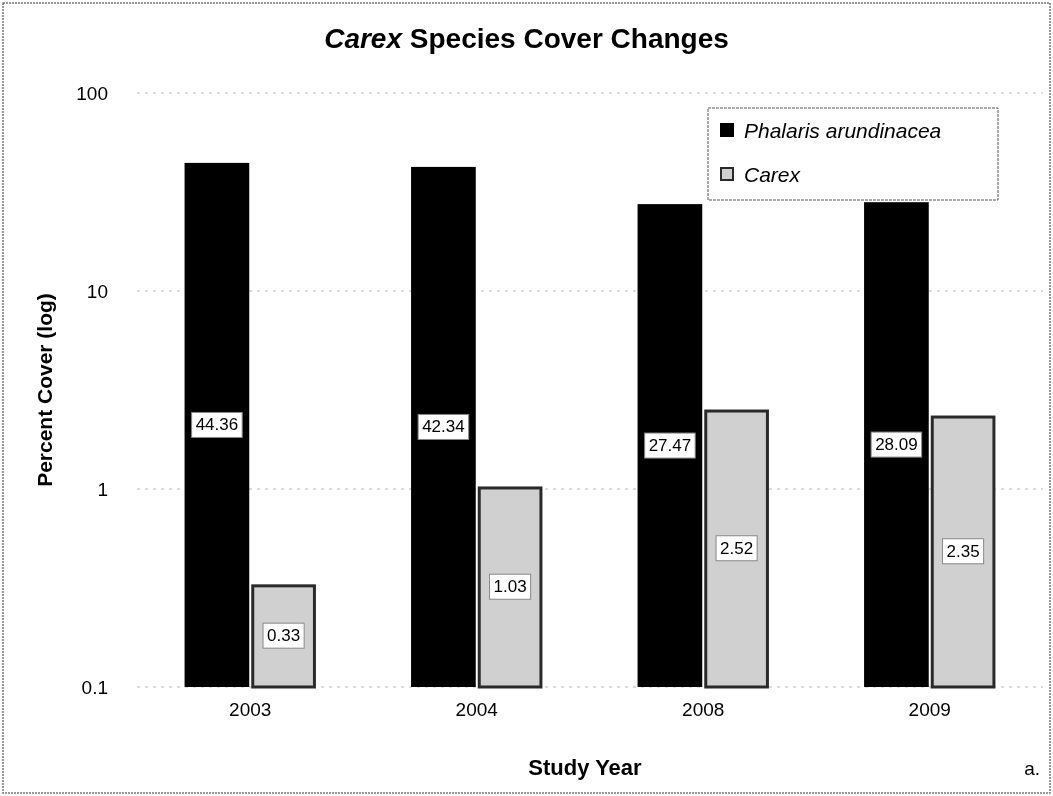 Image resolution: width=1053 pixels, height=796 pixels. What do you see at coordinates (250, 710) in the screenshot?
I see `x-tick-label: 2003` at bounding box center [250, 710].